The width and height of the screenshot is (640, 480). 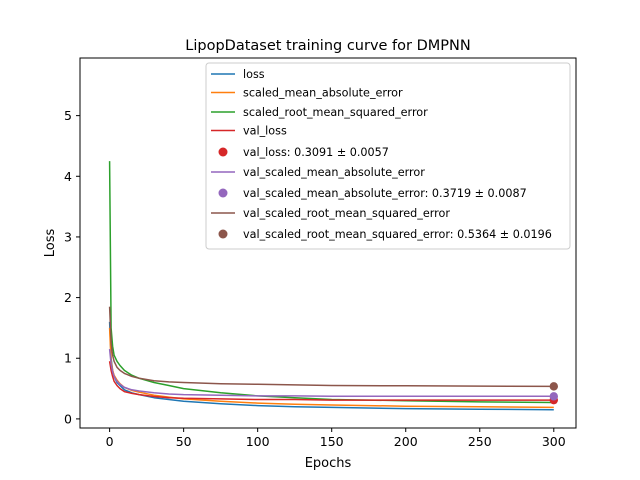 I want to click on legend-item-scaled-mean-absolute-error: scaled_mean_absolute_error, so click(x=307, y=93).